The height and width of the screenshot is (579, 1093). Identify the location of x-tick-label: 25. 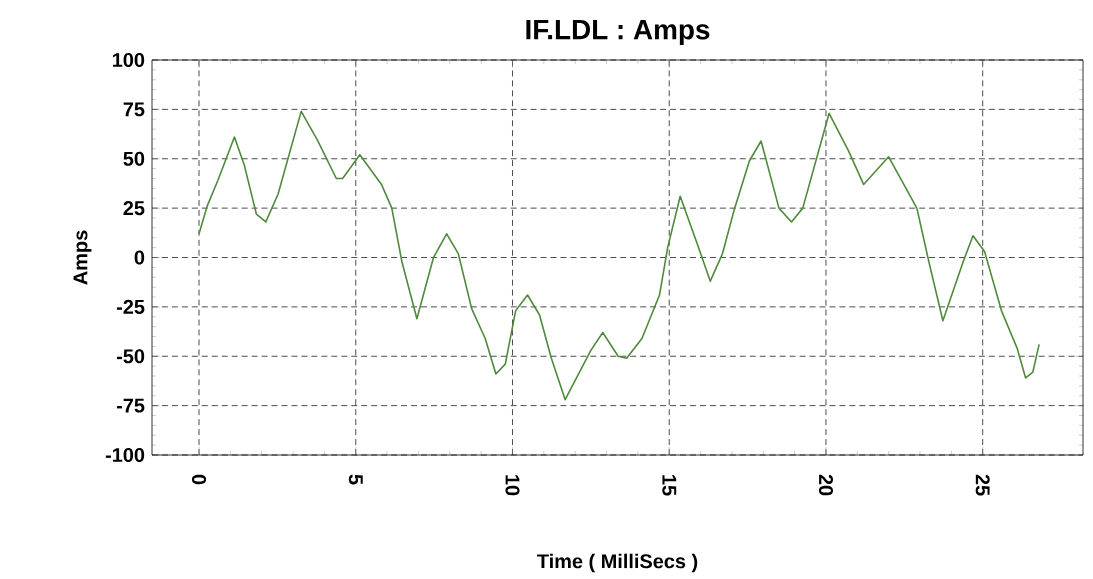
(982, 485).